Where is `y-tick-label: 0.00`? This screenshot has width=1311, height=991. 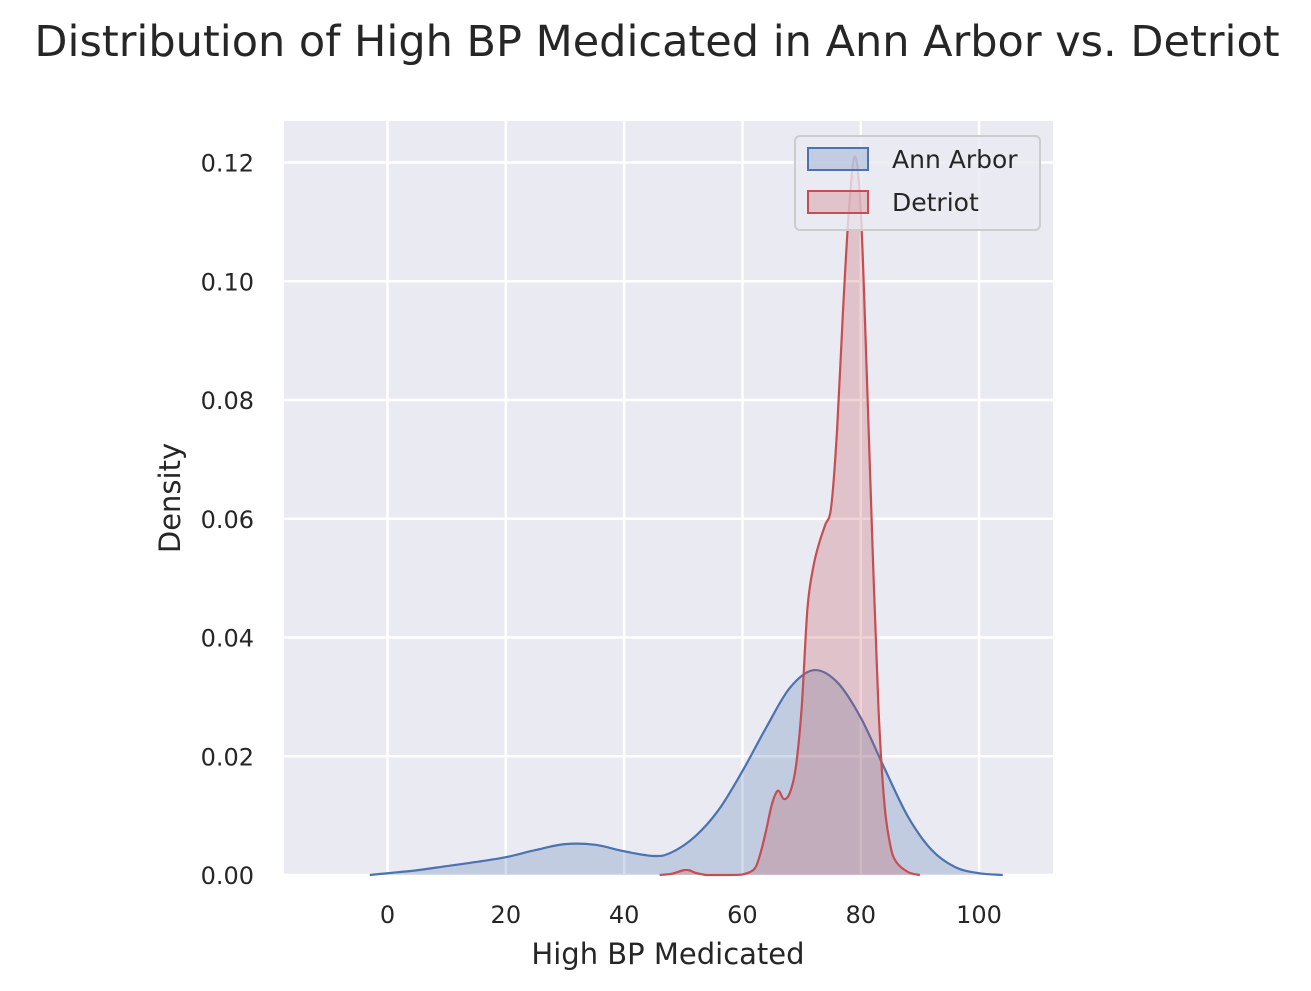 y-tick-label: 0.00 is located at coordinates (227, 876).